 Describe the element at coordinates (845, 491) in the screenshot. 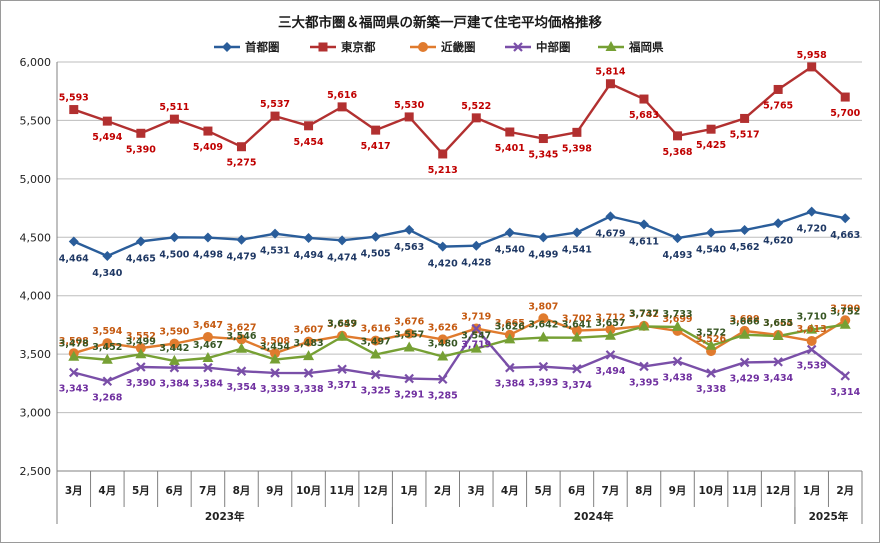

I see `x-tick-label: 2月` at that location.